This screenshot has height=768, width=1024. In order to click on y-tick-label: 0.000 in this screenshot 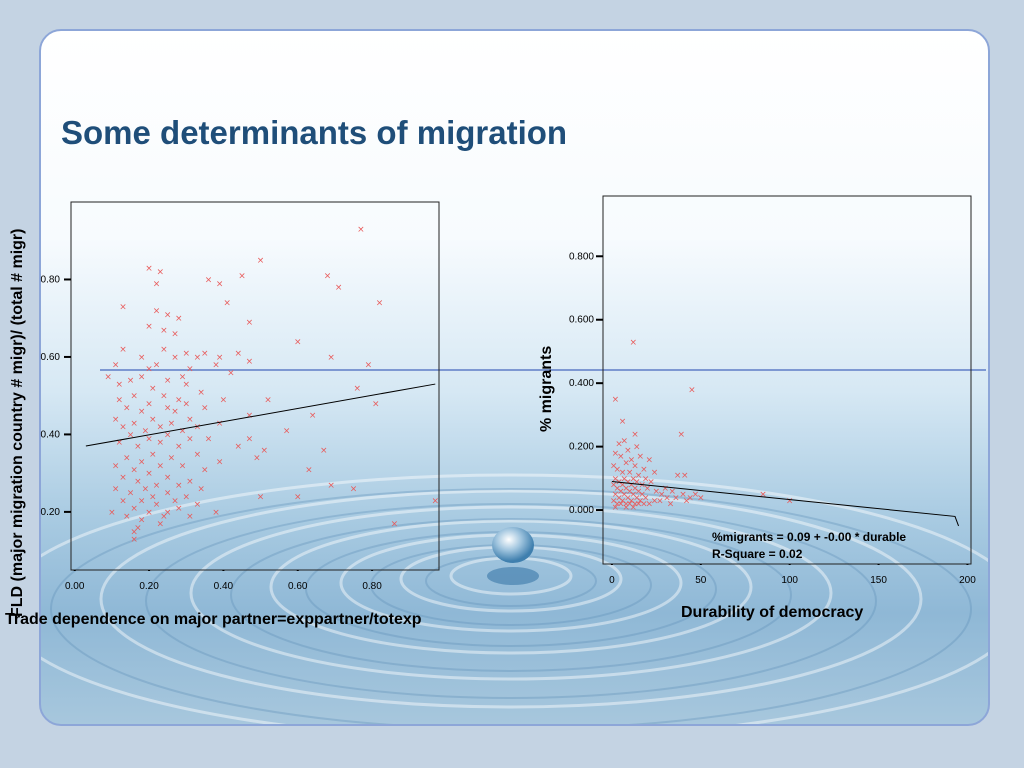, I will do `click(581, 510)`.